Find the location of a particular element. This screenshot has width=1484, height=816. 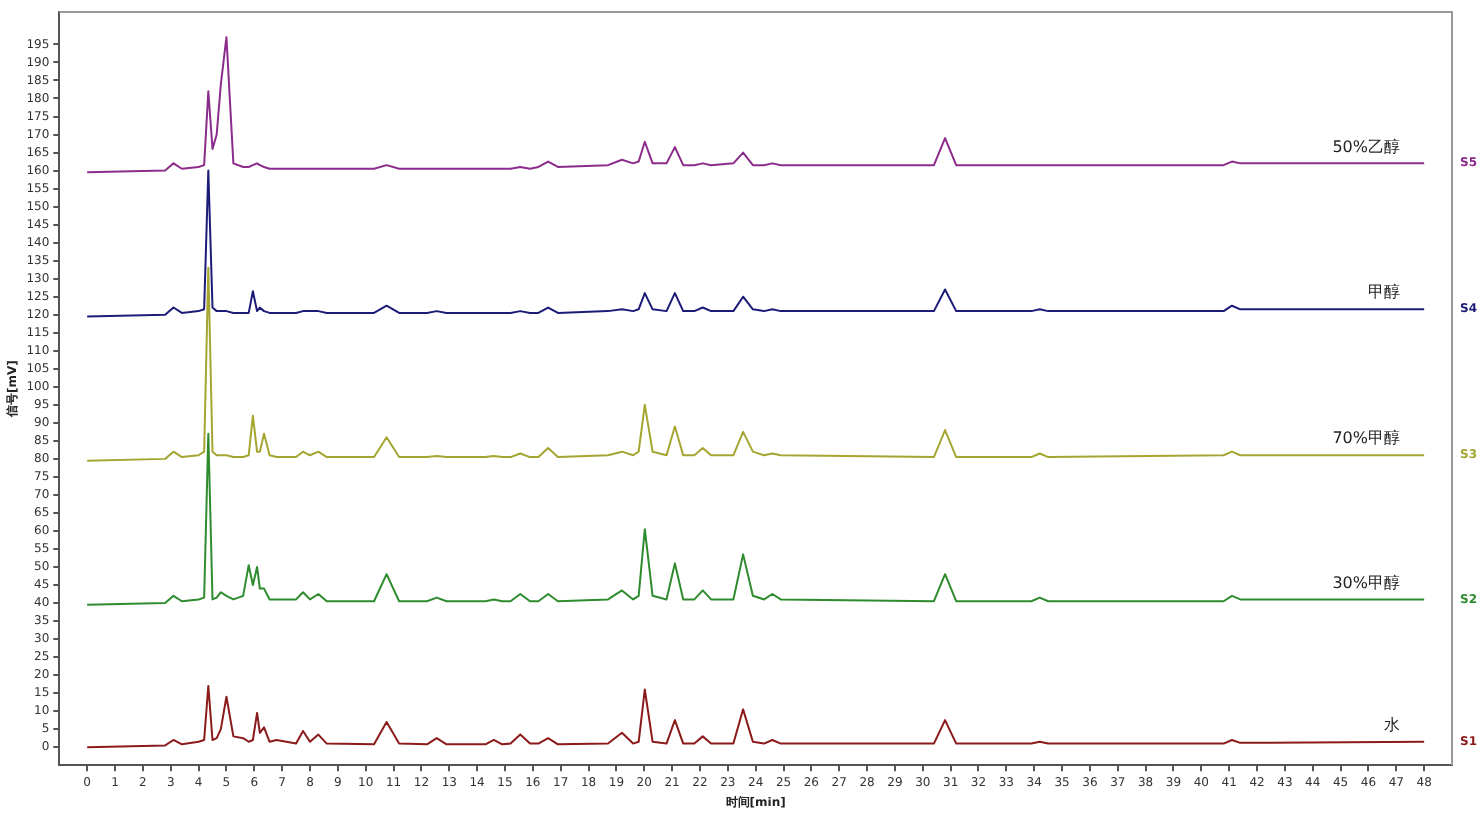

annotation: 70%甲醇 is located at coordinates (1366, 438).